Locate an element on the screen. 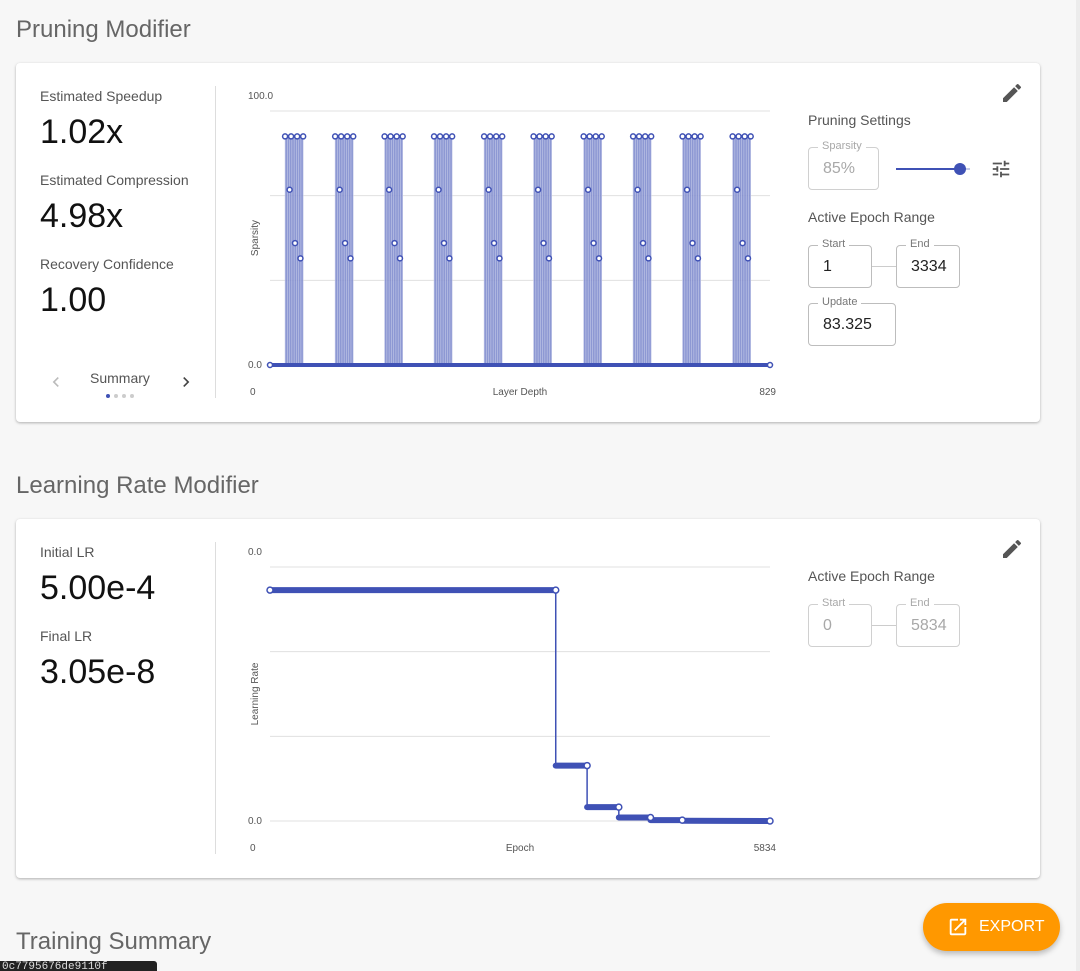 The width and height of the screenshot is (1080, 971). tune-button is located at coordinates (1001, 169).